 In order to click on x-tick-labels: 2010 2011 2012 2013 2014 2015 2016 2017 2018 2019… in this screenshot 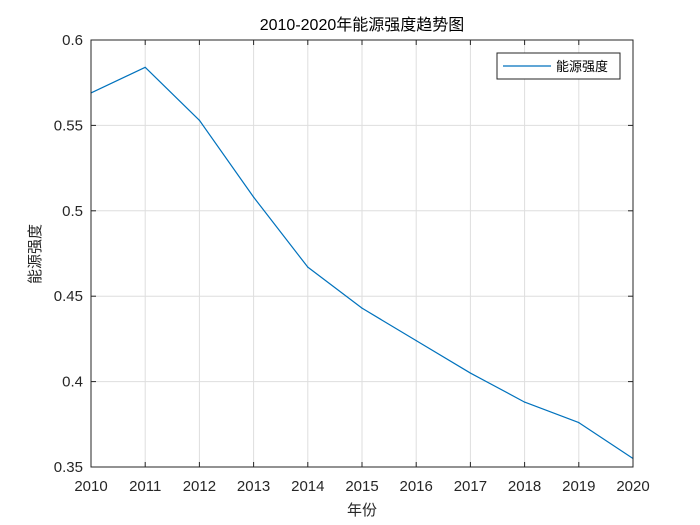, I will do `click(361, 486)`.